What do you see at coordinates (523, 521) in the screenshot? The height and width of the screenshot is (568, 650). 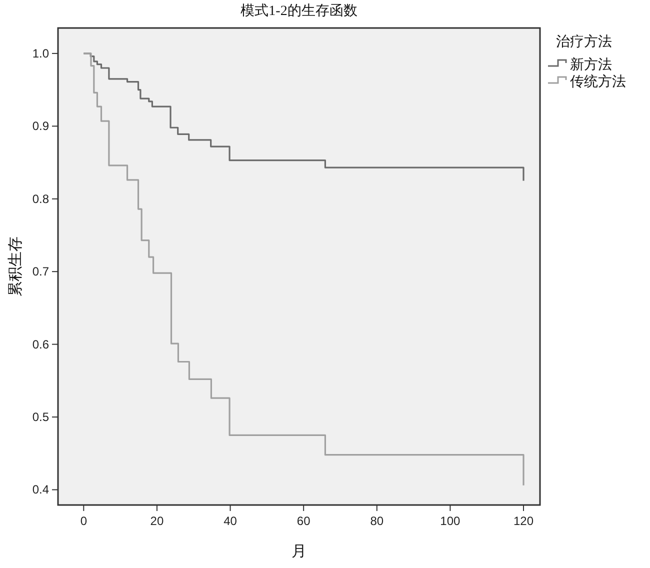 I see `x-tick-label: 120` at bounding box center [523, 521].